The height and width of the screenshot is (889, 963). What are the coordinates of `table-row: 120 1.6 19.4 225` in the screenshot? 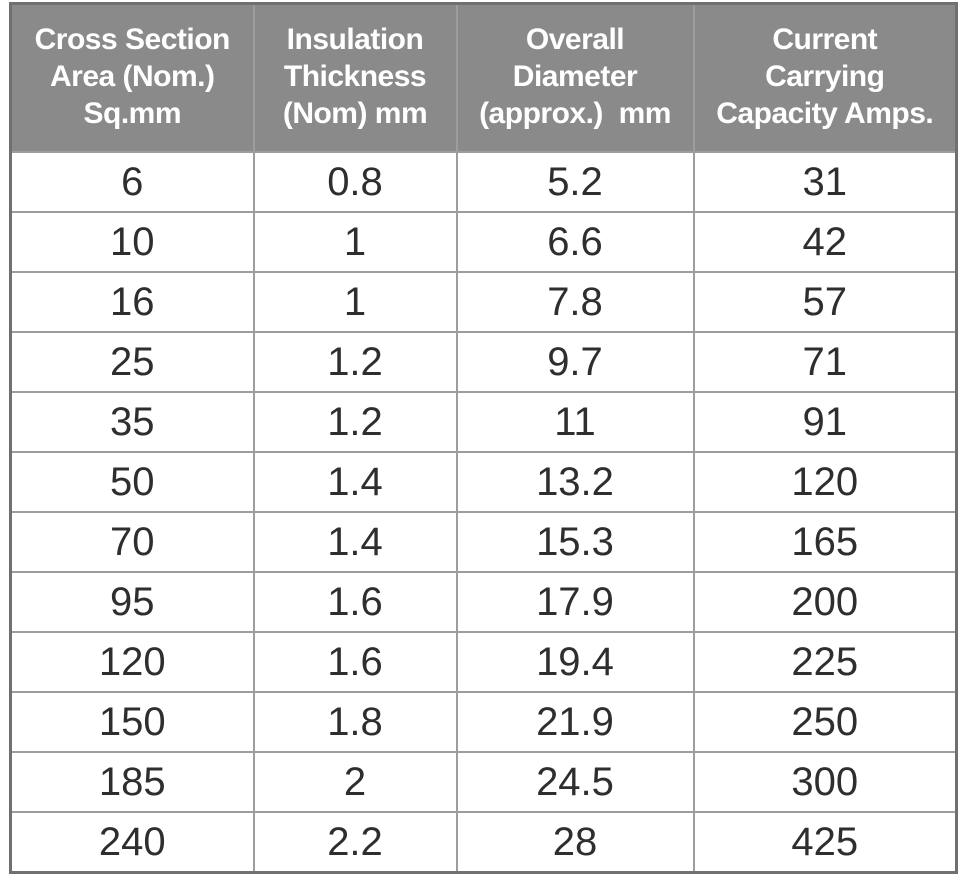 It's located at (483, 662).